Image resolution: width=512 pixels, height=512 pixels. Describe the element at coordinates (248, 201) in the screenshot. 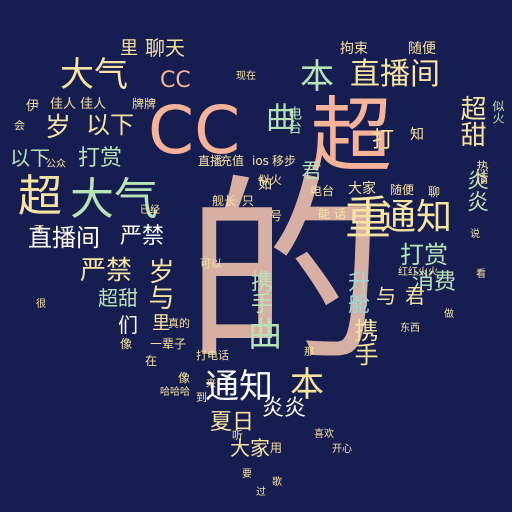

I see `word-zhi2: 只` at that location.